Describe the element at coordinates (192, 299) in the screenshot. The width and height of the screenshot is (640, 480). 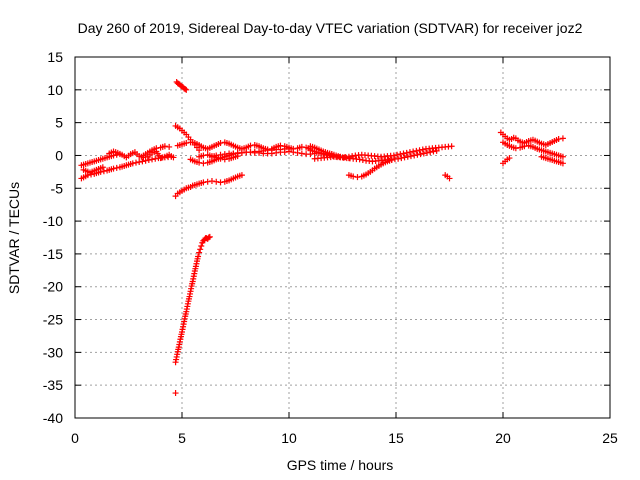
I see `series-steep-line` at that location.